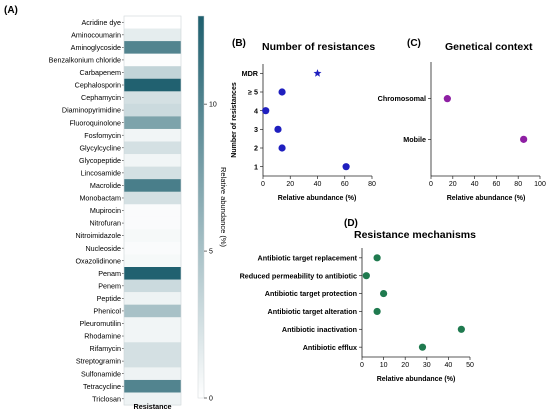  What do you see at coordinates (470, 365) in the screenshot?
I see `x-tick-label: 50` at bounding box center [470, 365].